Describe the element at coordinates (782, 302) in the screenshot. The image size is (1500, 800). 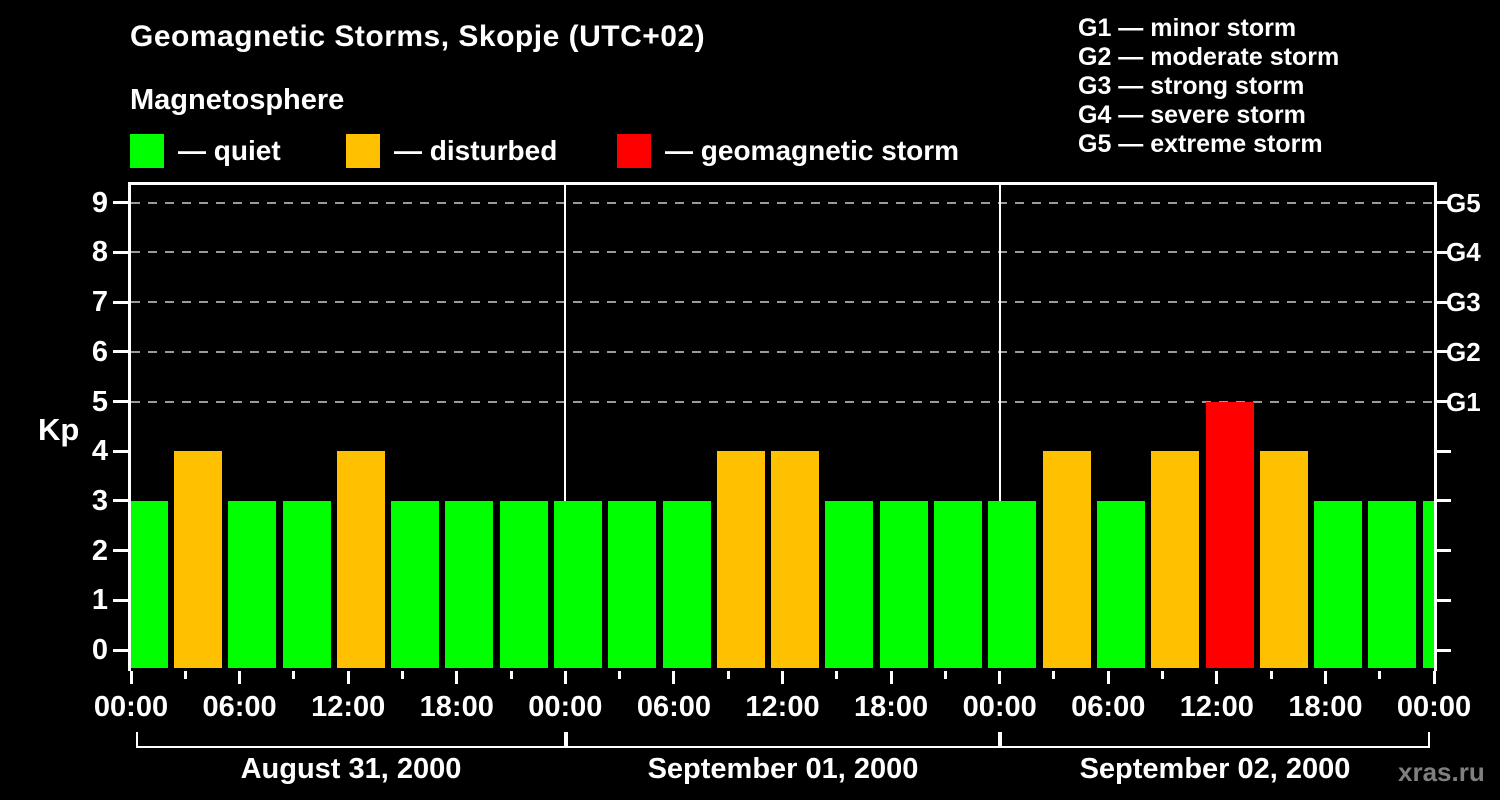
I see `grid-line-g3` at that location.